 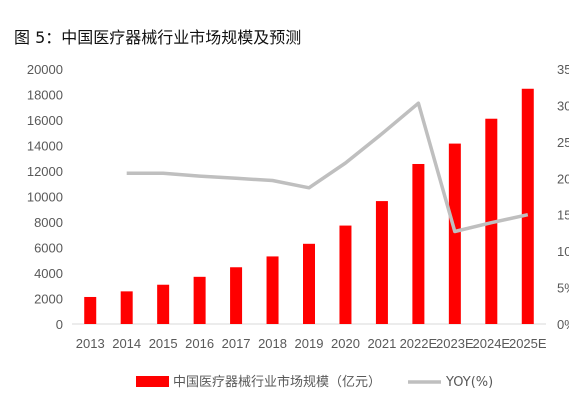 What do you see at coordinates (90, 343) in the screenshot?
I see `x-tick-label: 2013` at bounding box center [90, 343].